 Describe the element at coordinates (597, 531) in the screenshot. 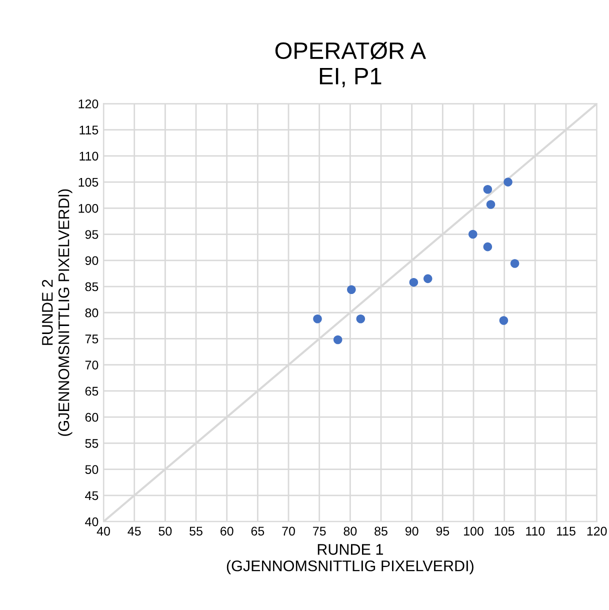

I see `x-tick-label: 120` at that location.